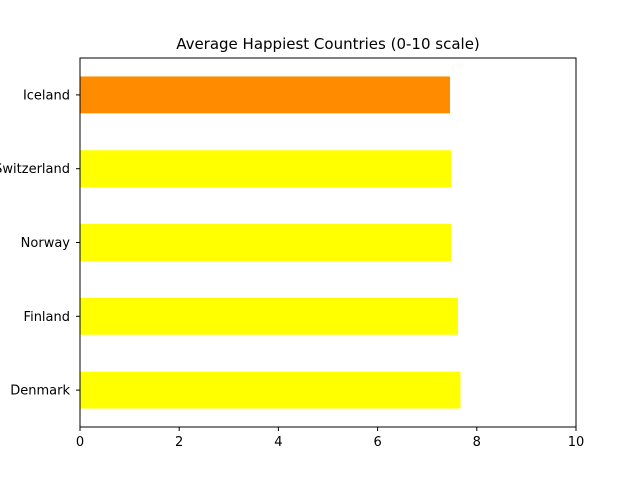 Image resolution: width=640 pixels, height=484 pixels. I want to click on x-tick-label: 0, so click(80, 442).